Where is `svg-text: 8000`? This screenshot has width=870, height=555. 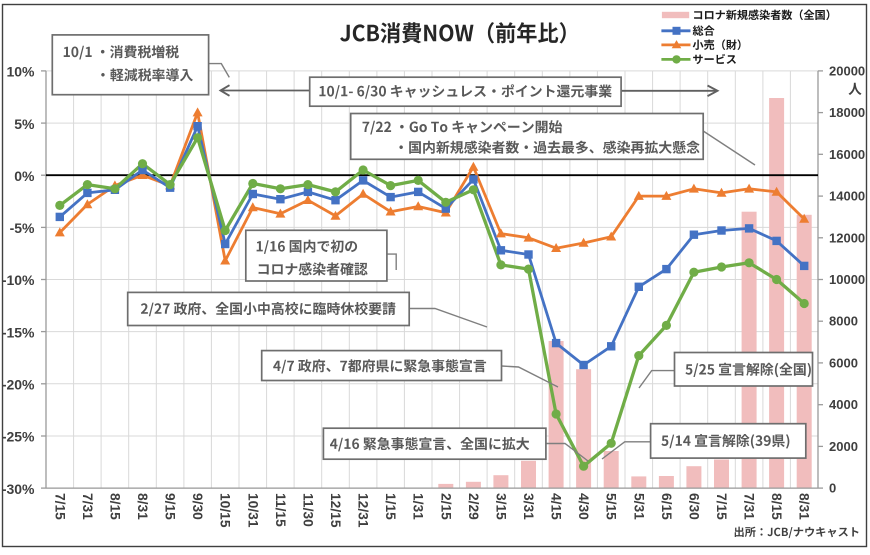 svg-text: 8000 is located at coordinates (843, 321).